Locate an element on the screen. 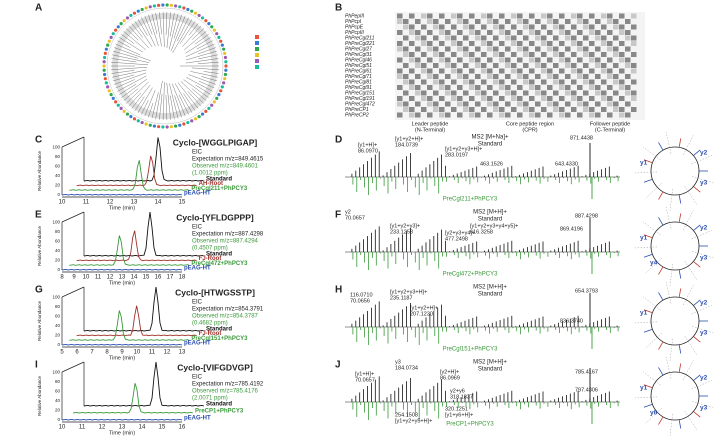  ms-sample: PreCP1+PhPCY3 is located at coordinates (470, 425).